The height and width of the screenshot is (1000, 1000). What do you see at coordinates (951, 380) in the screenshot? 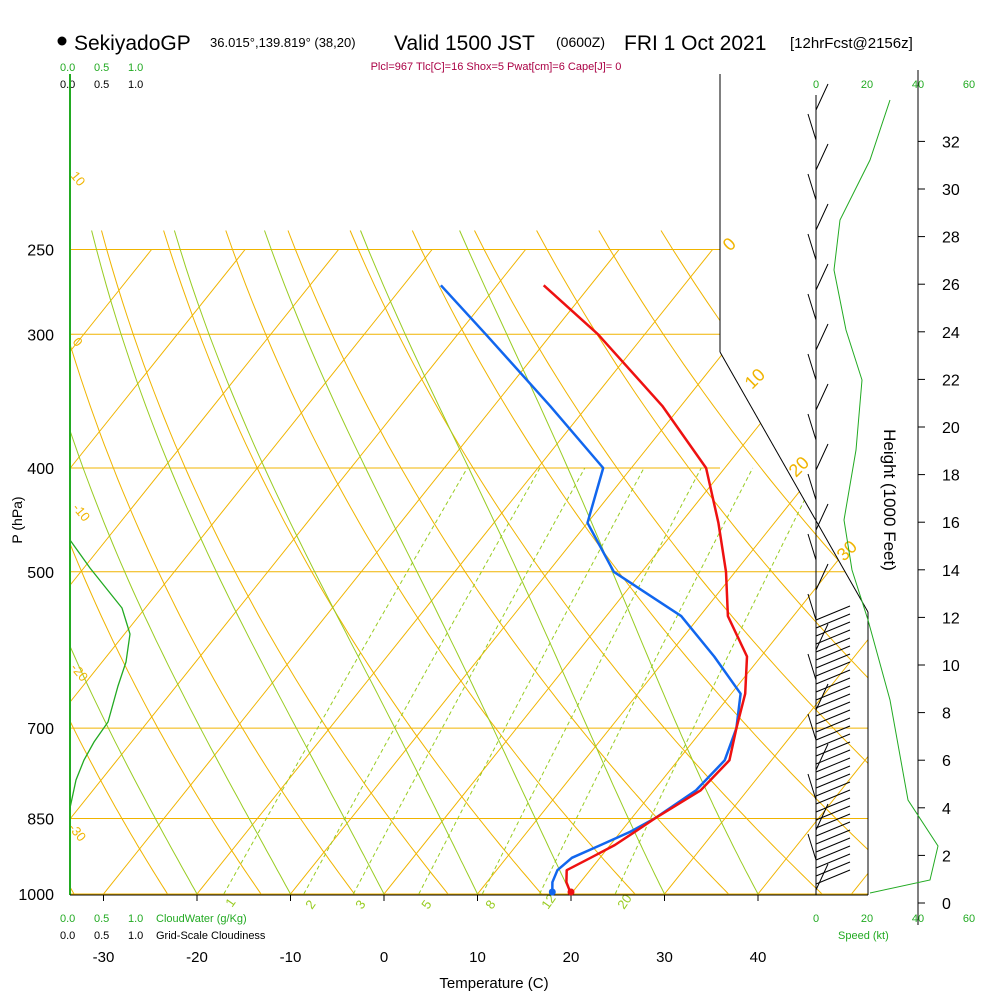
I see `height-tick-label: 22` at bounding box center [951, 380].